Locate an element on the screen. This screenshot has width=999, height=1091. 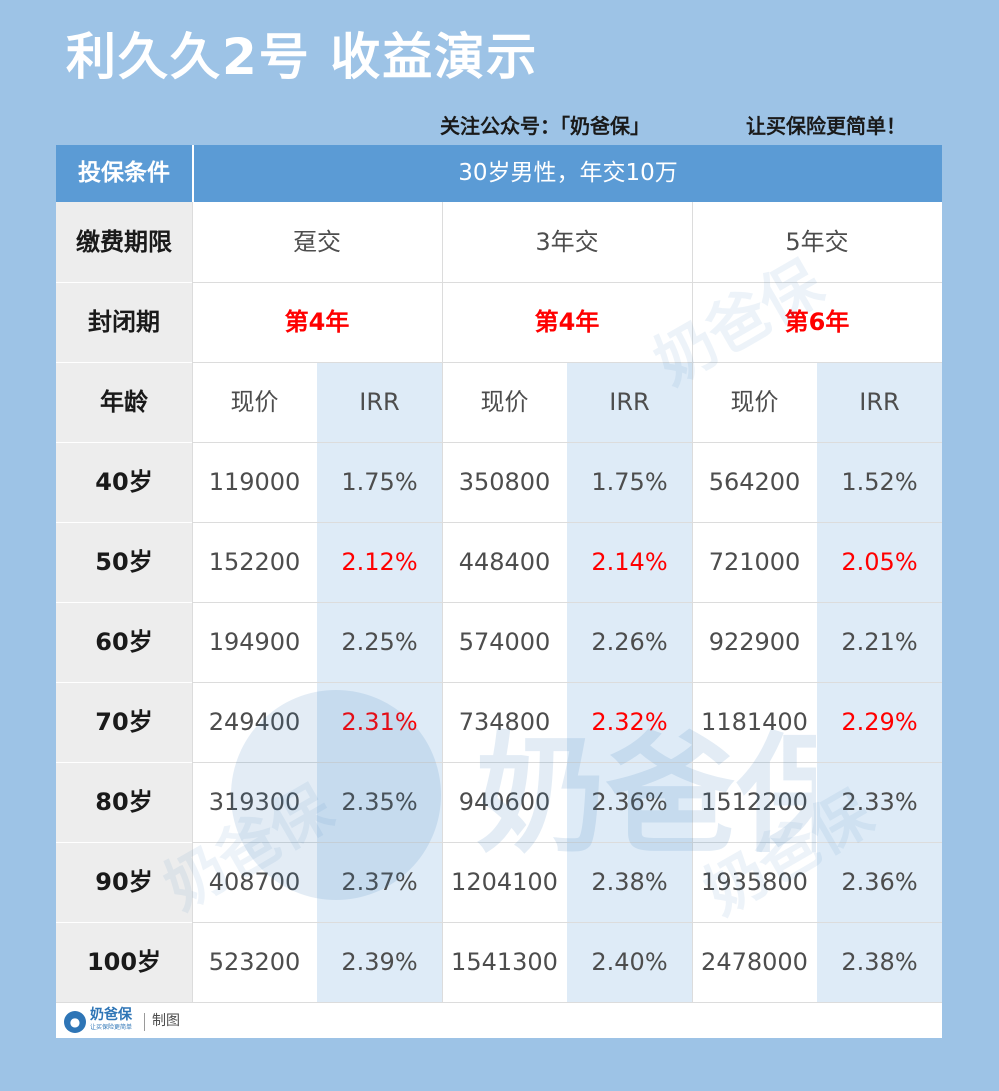
irr-cell: 2.39% is located at coordinates (379, 962).